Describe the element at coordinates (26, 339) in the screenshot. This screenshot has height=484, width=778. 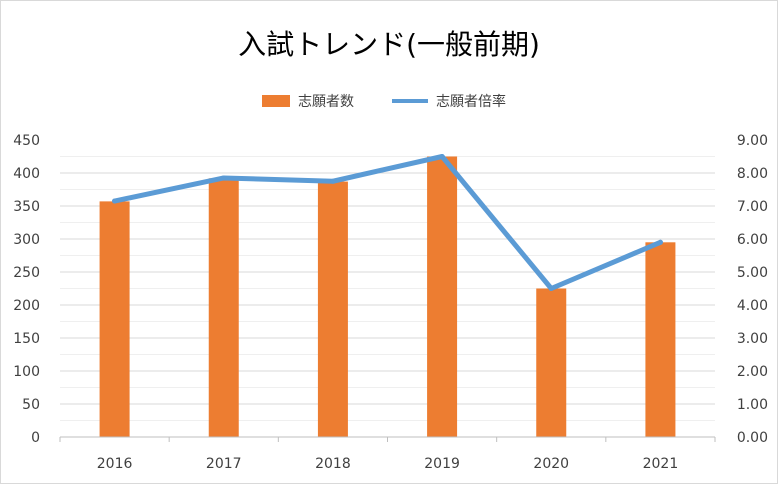
I see `y-left-tick-label: 150` at that location.